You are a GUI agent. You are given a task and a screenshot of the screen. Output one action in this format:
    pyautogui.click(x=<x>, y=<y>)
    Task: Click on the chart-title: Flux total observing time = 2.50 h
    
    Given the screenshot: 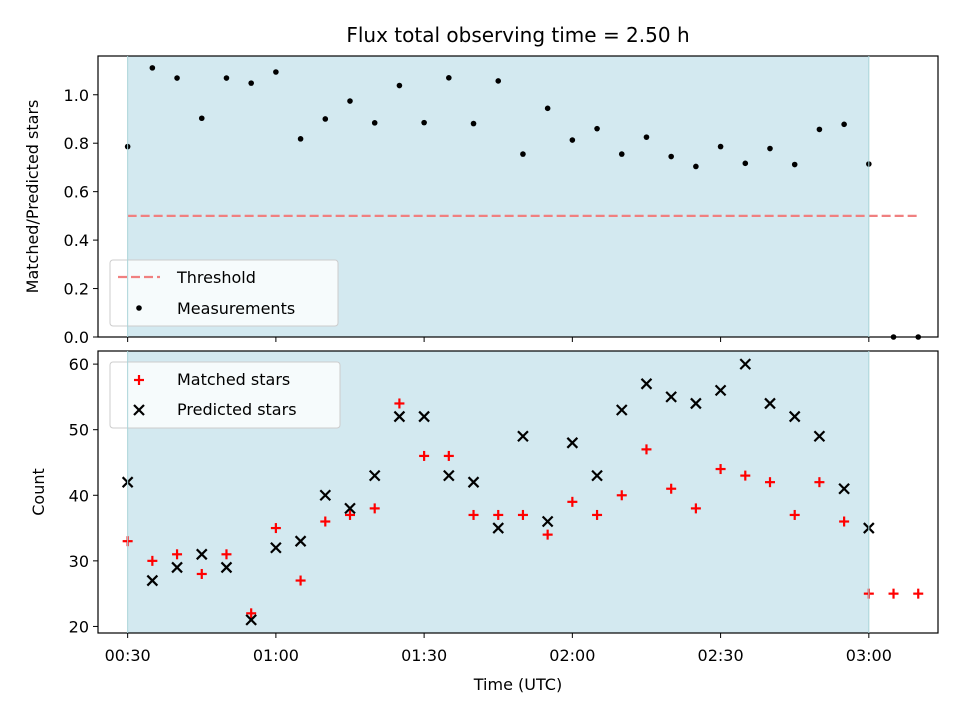 What is the action you would take?
    pyautogui.click(x=517, y=35)
    